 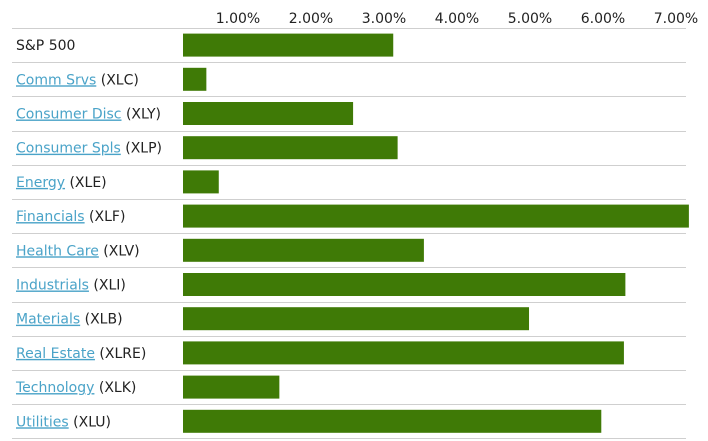 I want to click on x-tick-label: 1.00%, so click(x=238, y=19).